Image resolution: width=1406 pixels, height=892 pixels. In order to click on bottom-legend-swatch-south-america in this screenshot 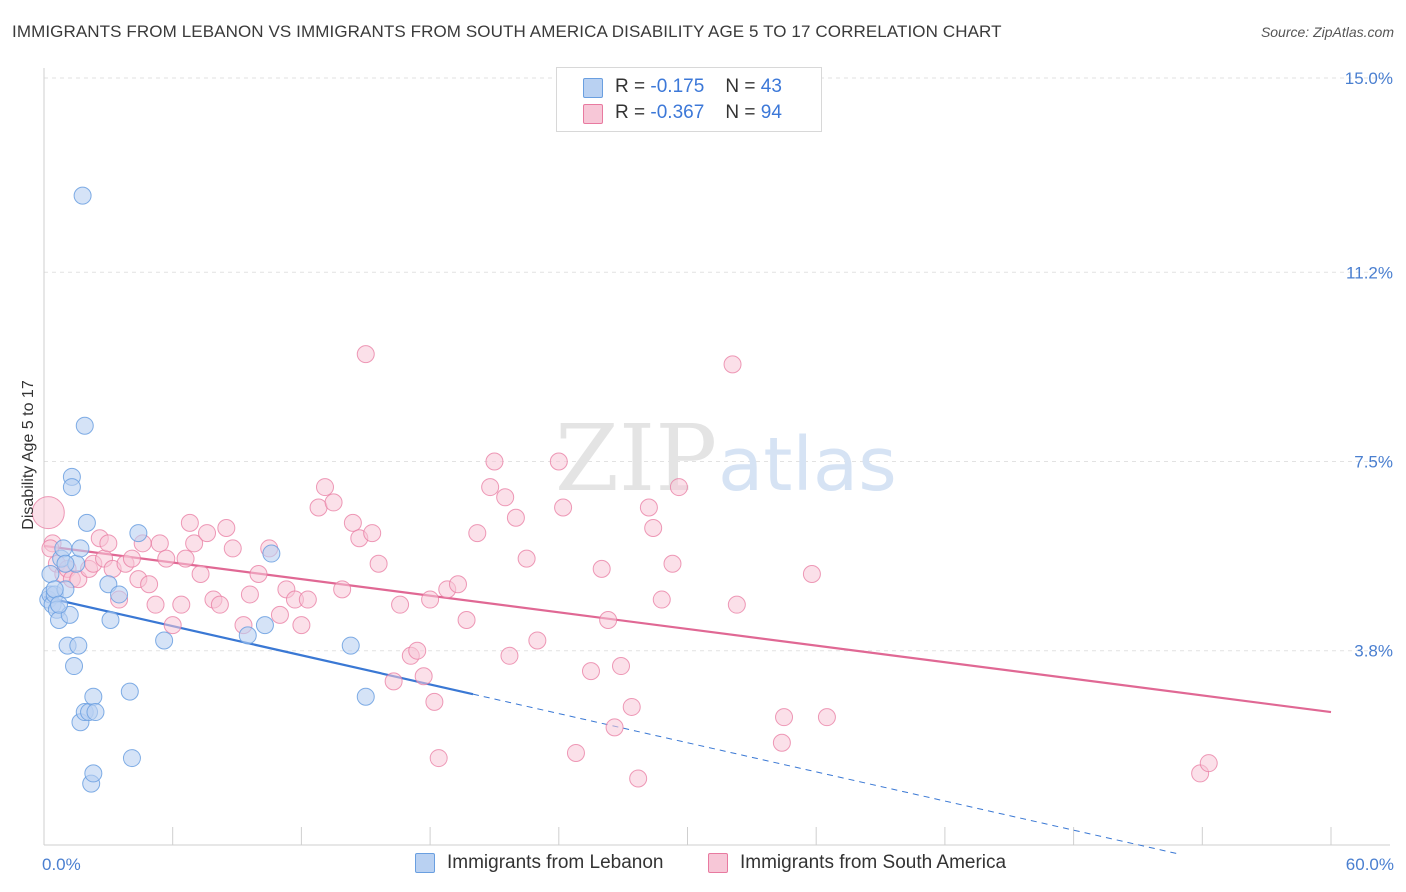, I will do `click(718, 863)`.